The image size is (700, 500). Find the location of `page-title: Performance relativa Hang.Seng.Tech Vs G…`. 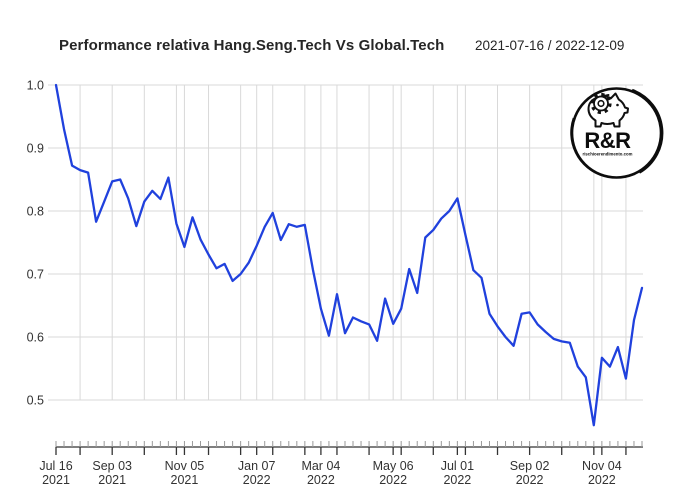

page-title: Performance relativa Hang.Seng.Tech Vs G… is located at coordinates (252, 45).